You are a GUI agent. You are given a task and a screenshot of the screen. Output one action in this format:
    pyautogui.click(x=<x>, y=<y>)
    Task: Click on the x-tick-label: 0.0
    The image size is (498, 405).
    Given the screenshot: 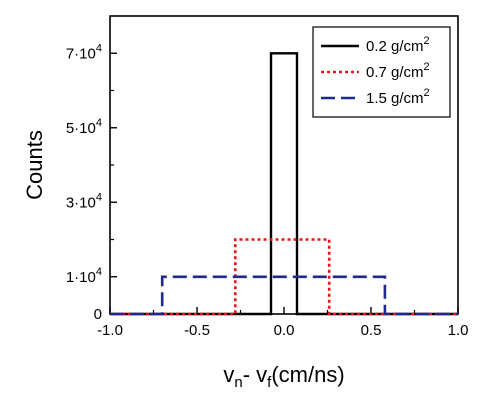 What is the action you would take?
    pyautogui.click(x=284, y=330)
    